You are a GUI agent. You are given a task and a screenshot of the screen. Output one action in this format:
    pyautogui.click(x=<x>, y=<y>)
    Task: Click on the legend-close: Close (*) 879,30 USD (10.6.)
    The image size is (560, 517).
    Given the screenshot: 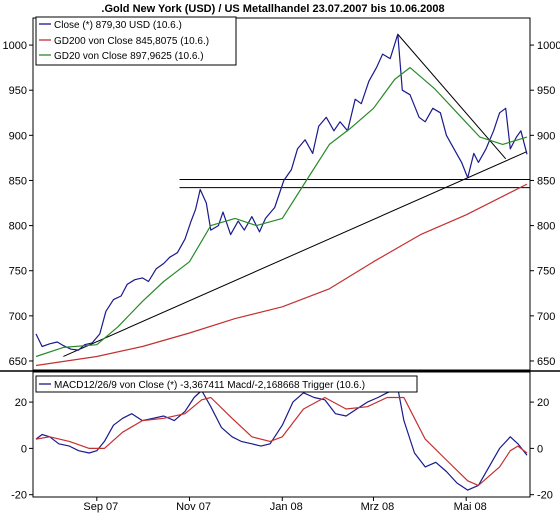 What is the action you would take?
    pyautogui.click(x=118, y=25)
    